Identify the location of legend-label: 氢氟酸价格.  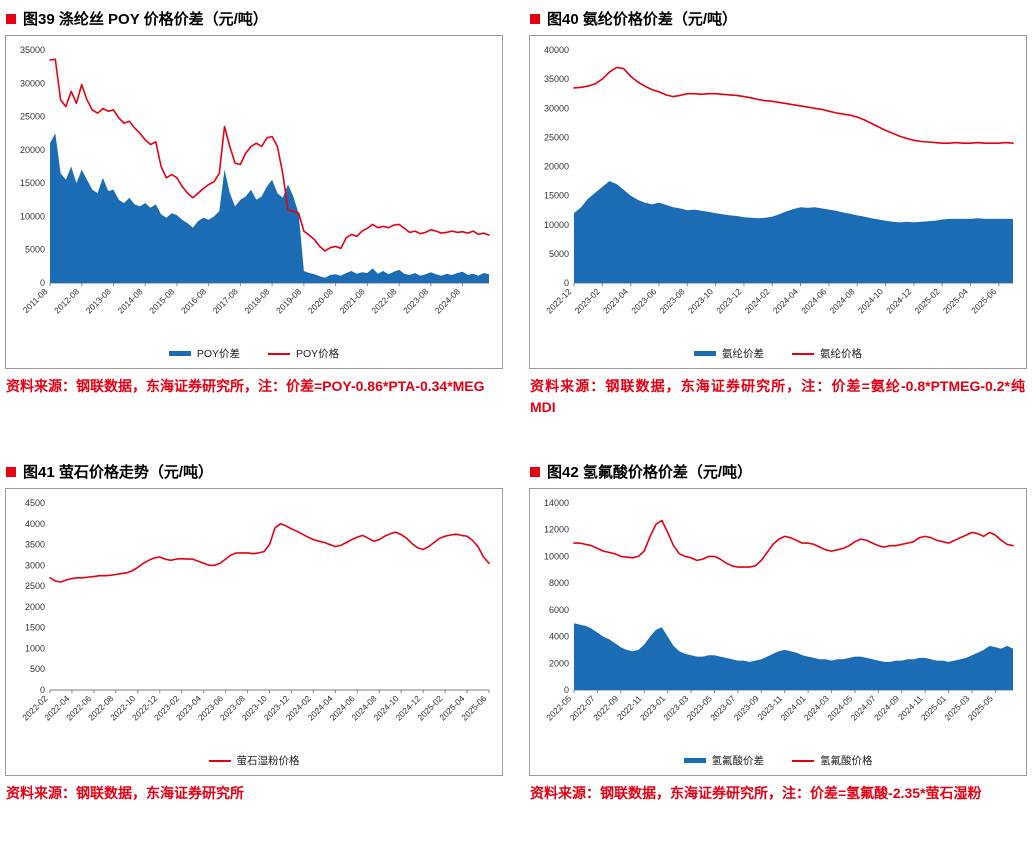
(846, 761).